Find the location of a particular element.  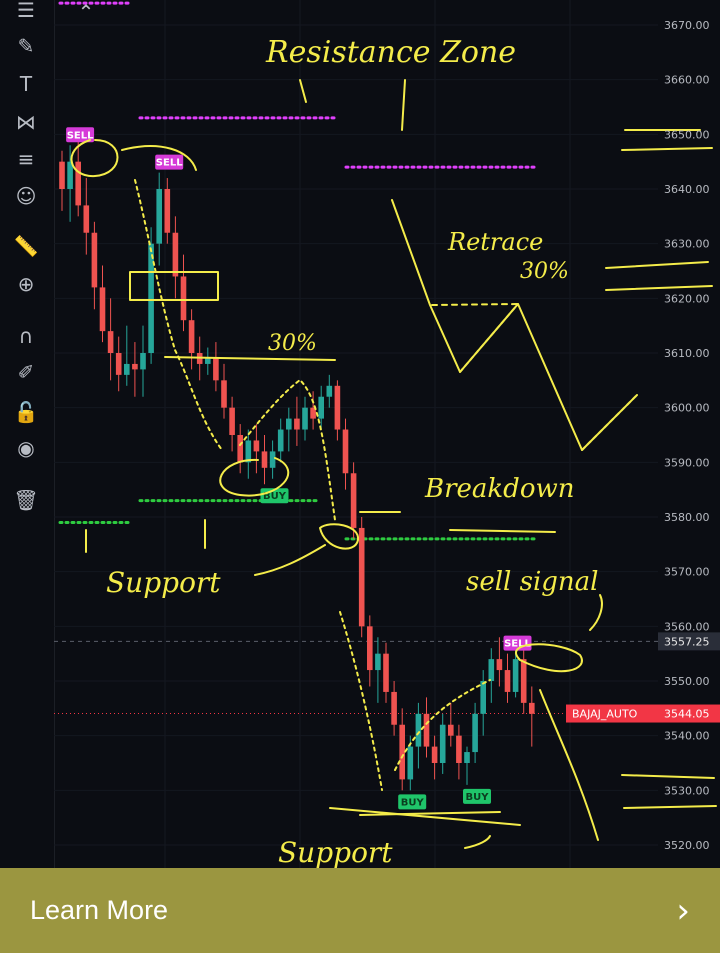

y-tick-label: 3560.00 is located at coordinates (687, 626).